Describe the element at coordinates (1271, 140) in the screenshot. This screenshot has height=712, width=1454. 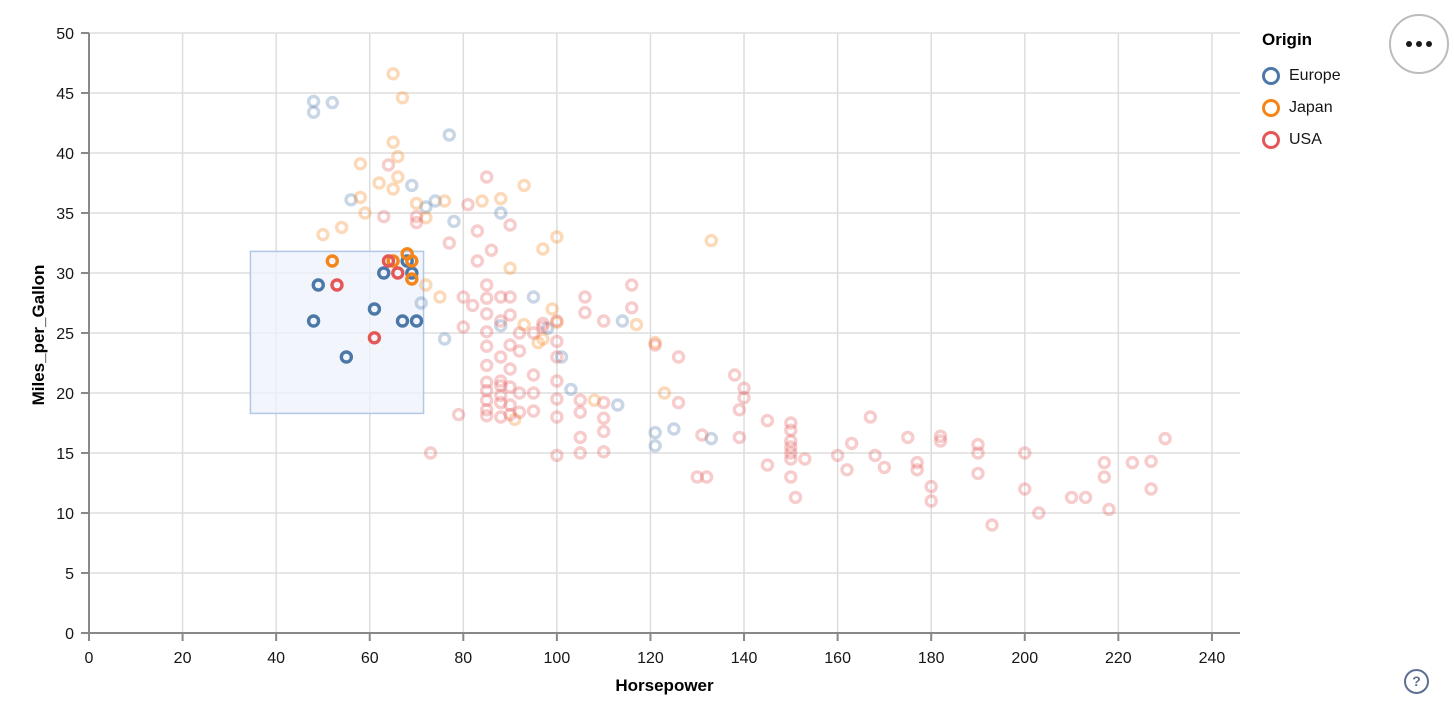
I see `usa-circle-icon` at that location.